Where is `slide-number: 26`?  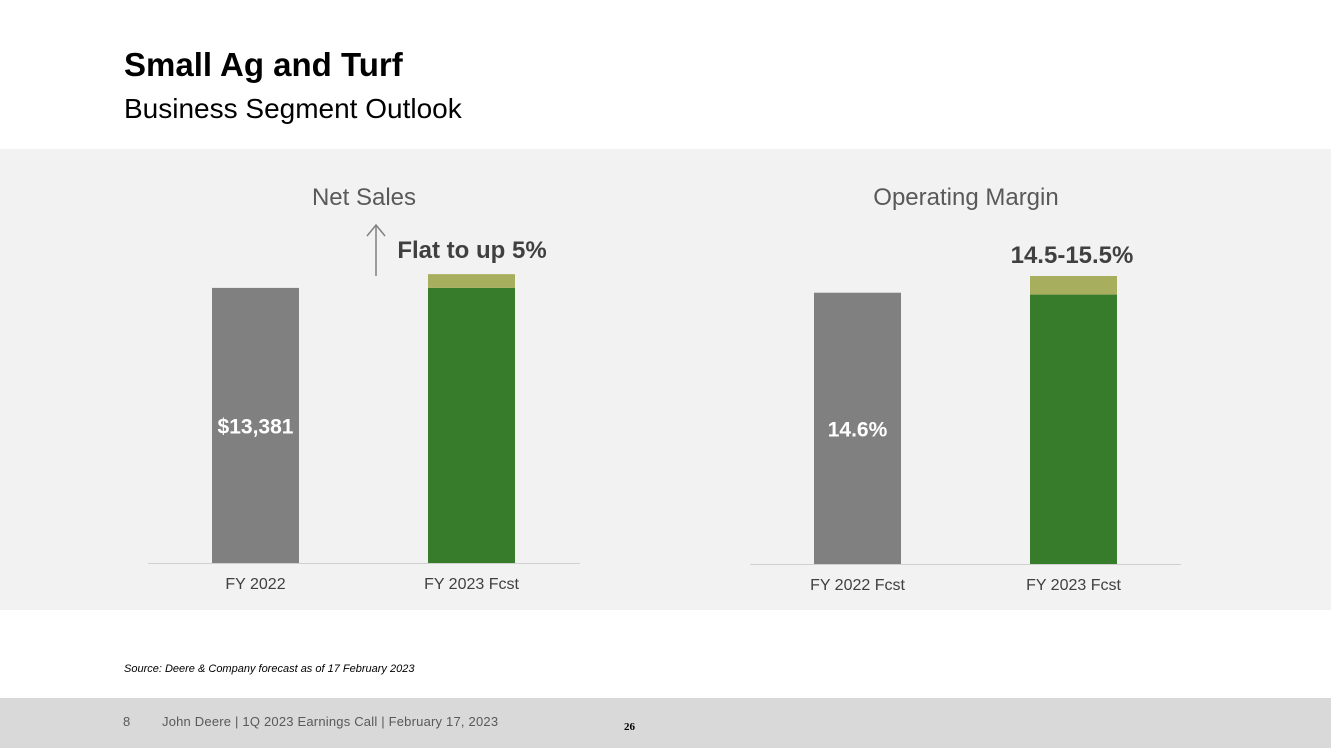 slide-number: 26 is located at coordinates (629, 727).